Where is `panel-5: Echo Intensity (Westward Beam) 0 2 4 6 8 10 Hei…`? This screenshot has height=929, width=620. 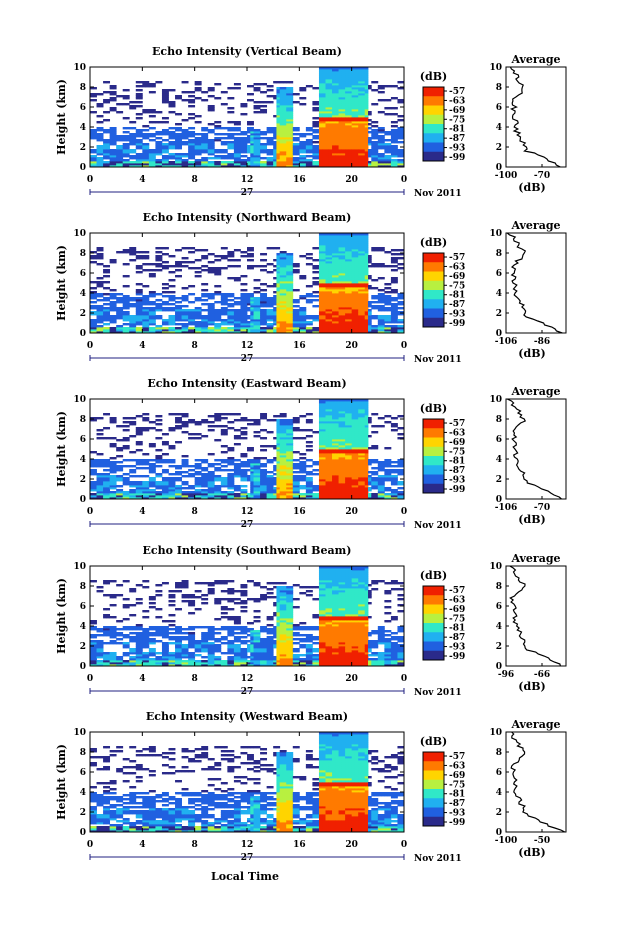 panel-5: Echo Intensity (Westward Beam) 0 2 4 6 8 10 Hei… is located at coordinates (311, 787).